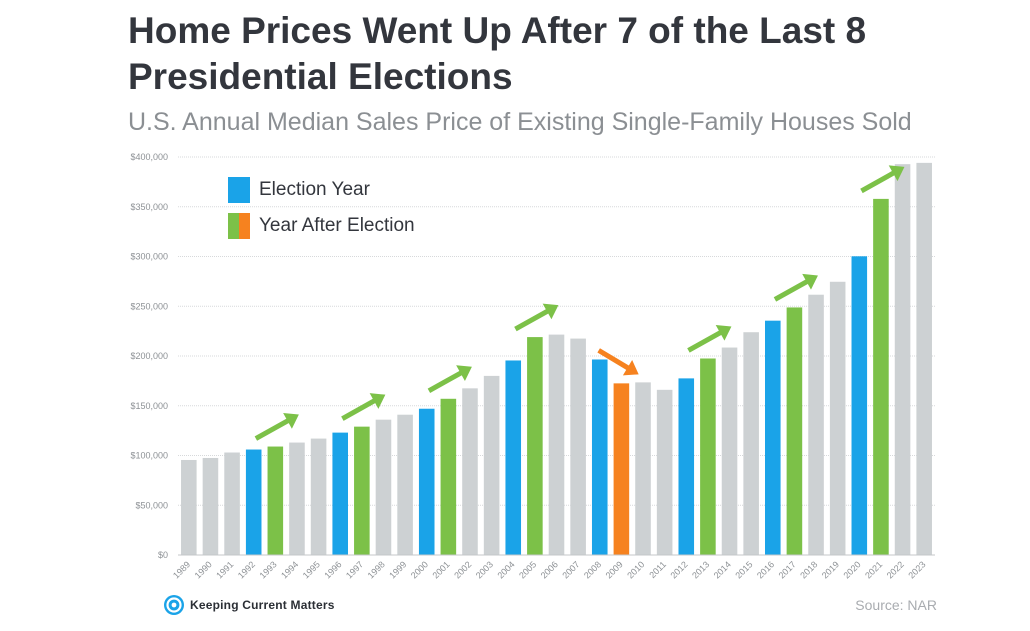 This screenshot has width=1030, height=631. Describe the element at coordinates (743, 569) in the screenshot. I see `x-tick-label: 2015` at that location.